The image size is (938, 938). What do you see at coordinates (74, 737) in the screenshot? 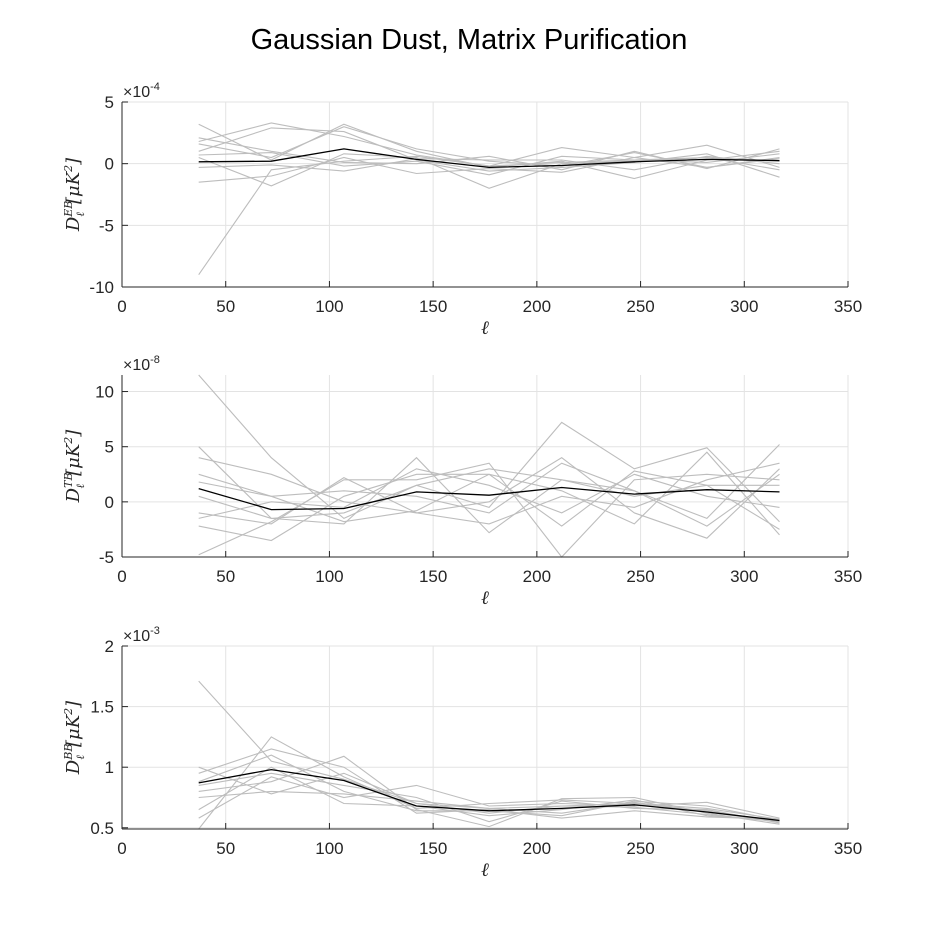
I see `y-axis-label: DBBℓ[μK2]` at bounding box center [74, 737].